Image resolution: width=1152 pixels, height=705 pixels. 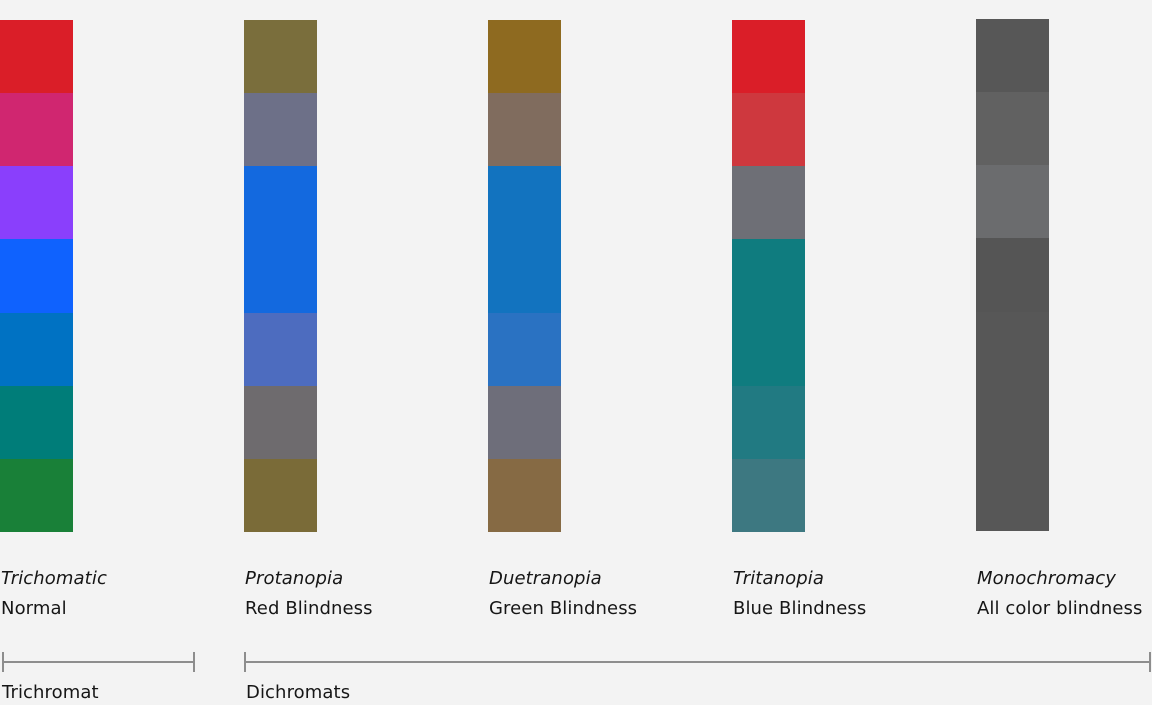 What do you see at coordinates (1046, 578) in the screenshot?
I see `column-title: Monochromacy` at bounding box center [1046, 578].